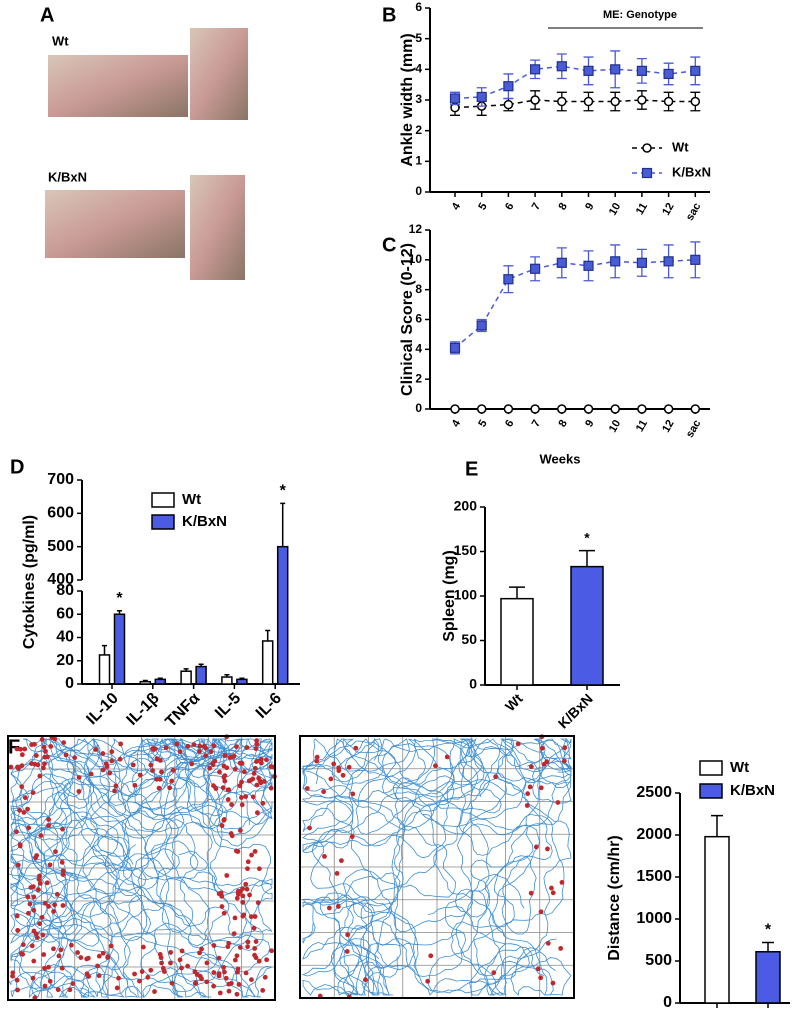 Image resolution: width=796 pixels, height=1014 pixels. I want to click on x-tick-label: IL-6, so click(269, 706).